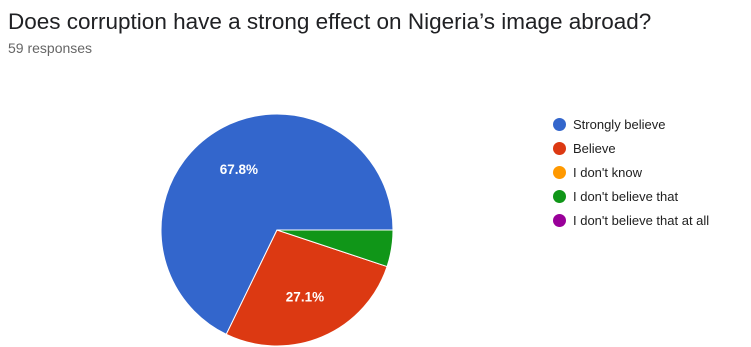  What do you see at coordinates (50, 48) in the screenshot?
I see `response-count: 59 responses` at bounding box center [50, 48].